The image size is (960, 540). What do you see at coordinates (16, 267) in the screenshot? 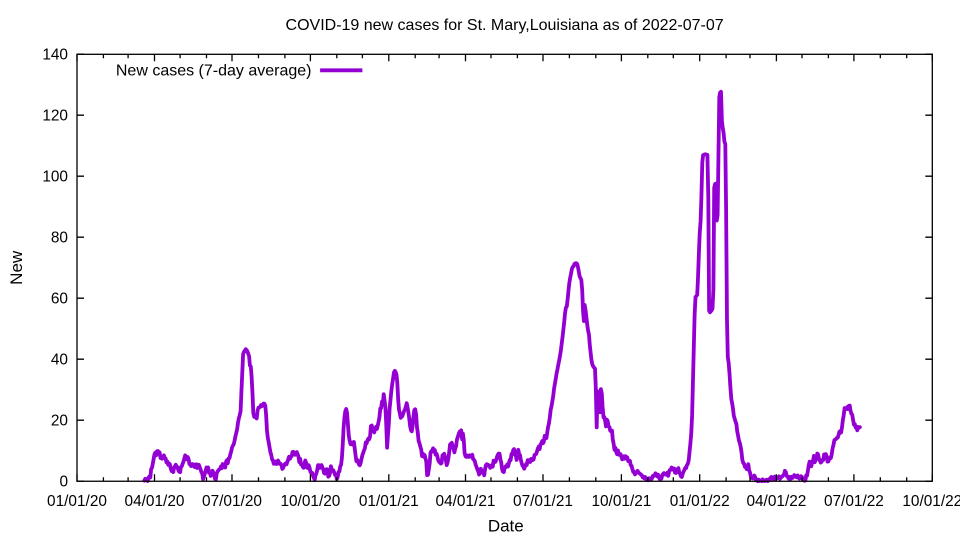
I see `svg-text: New` at bounding box center [16, 267].